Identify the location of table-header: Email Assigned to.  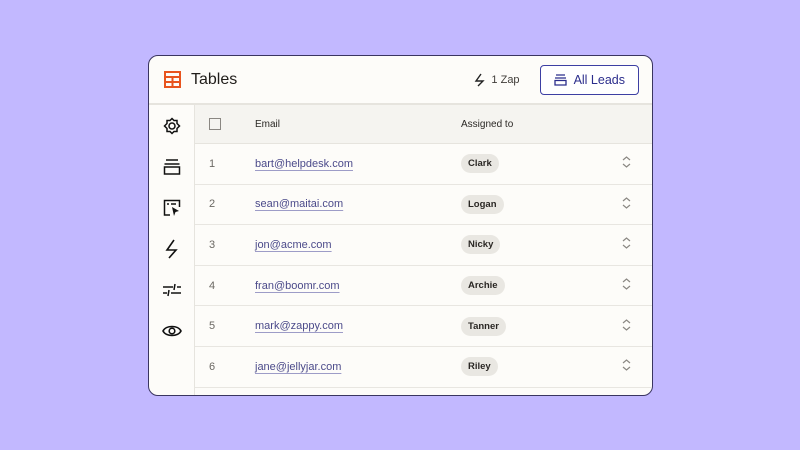
(423, 124).